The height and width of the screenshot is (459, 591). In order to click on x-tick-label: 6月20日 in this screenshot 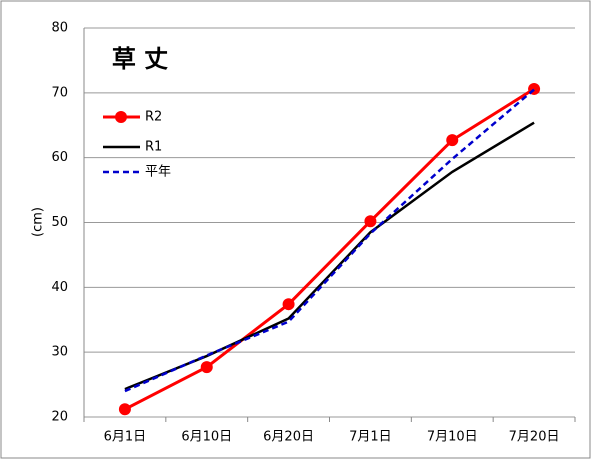, I will do `click(288, 437)`.